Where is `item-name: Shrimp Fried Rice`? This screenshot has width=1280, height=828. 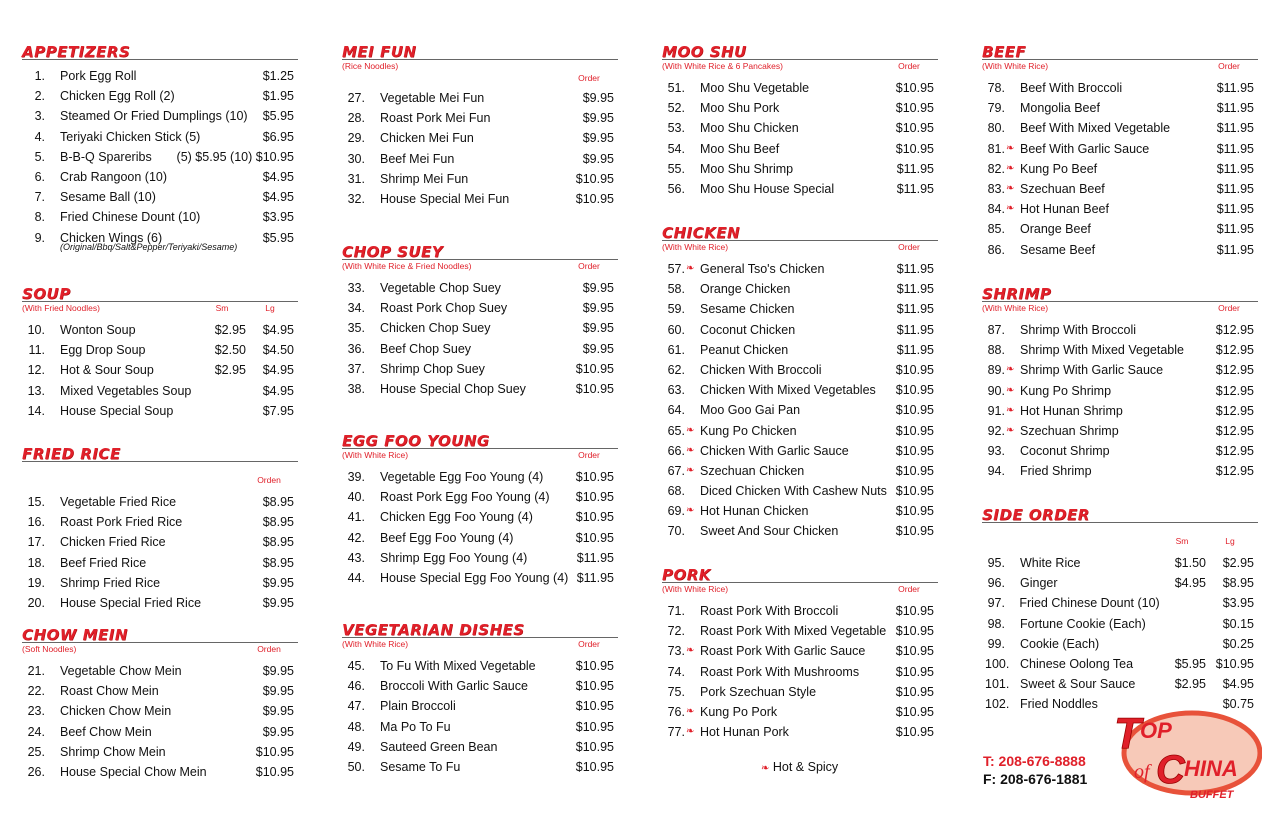
item-name: Shrimp Fried Rice is located at coordinates (110, 582).